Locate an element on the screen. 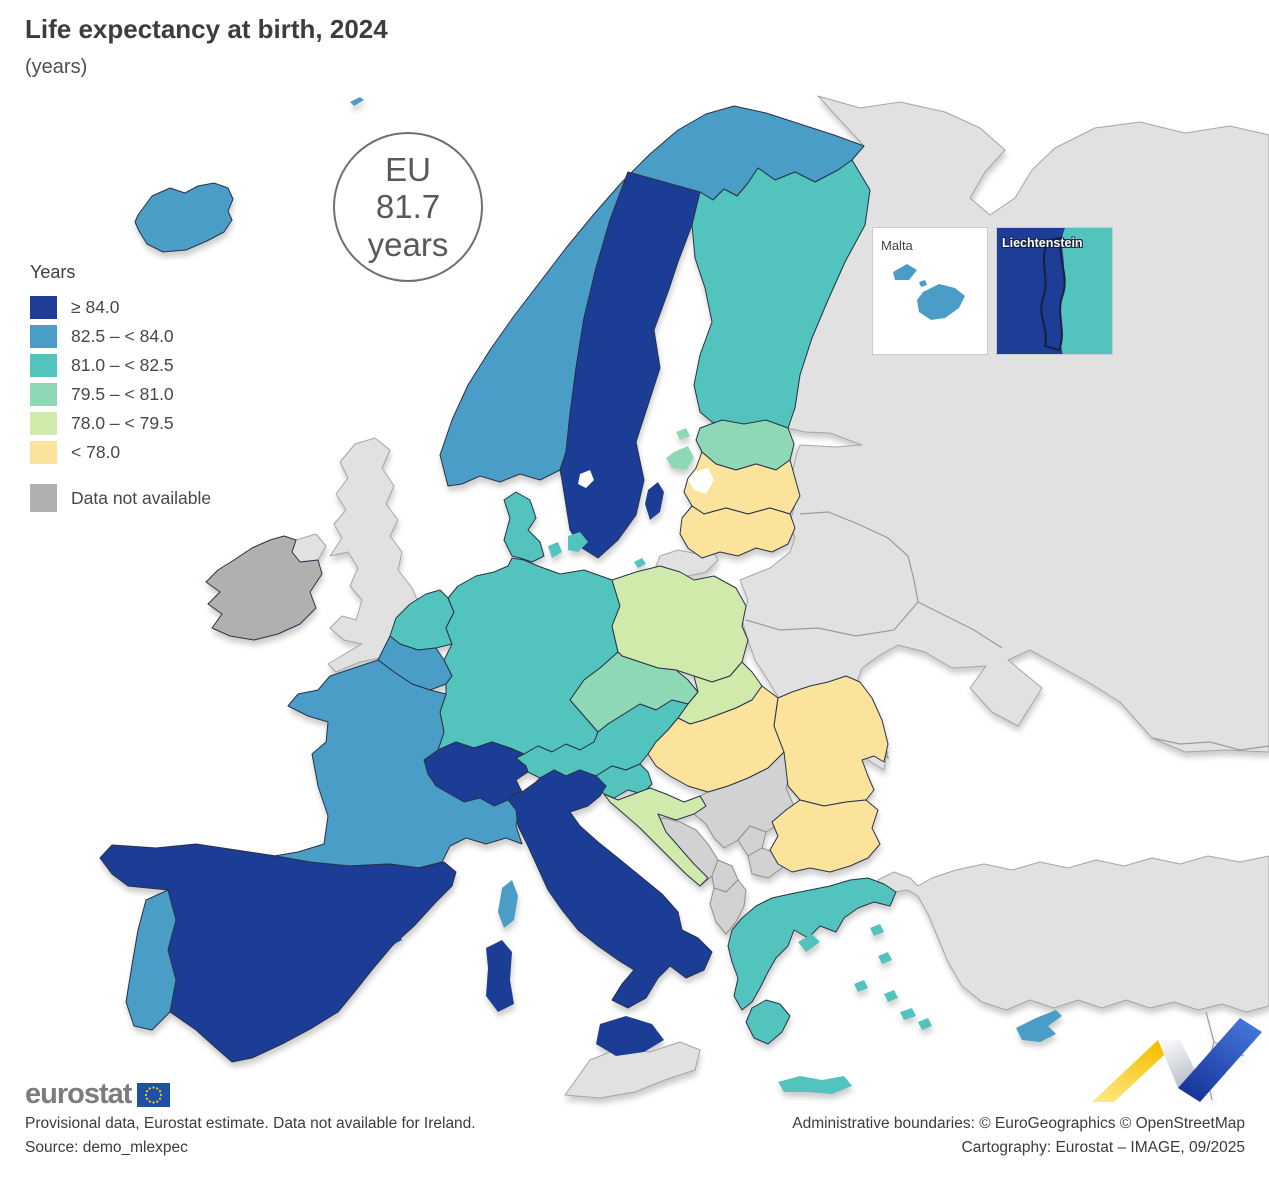  eu-badge-value: 81.7 is located at coordinates (408, 207).